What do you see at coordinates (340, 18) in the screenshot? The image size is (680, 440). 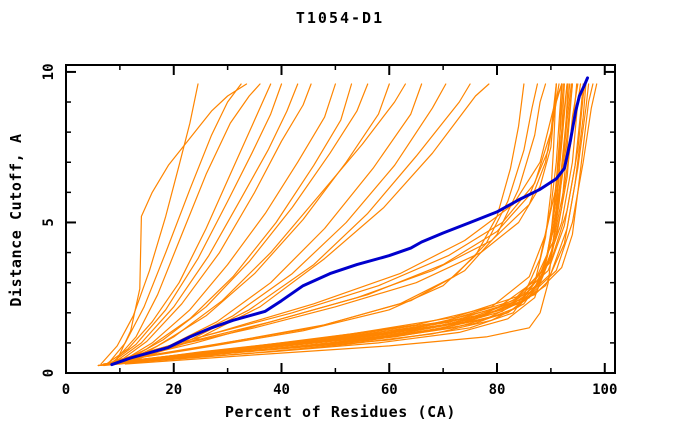 I see `plot-title: T1054-D1` at bounding box center [340, 18].